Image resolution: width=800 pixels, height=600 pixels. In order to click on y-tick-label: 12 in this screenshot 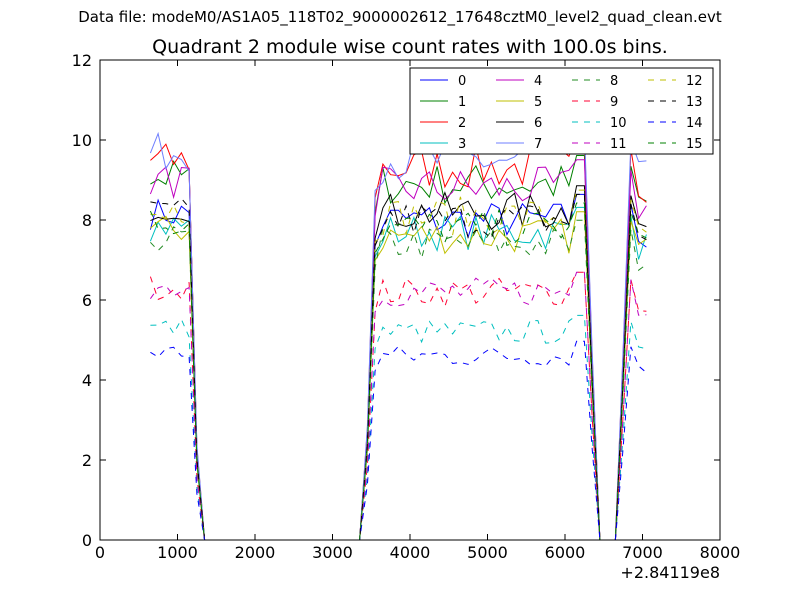, I will do `click(82, 60)`.